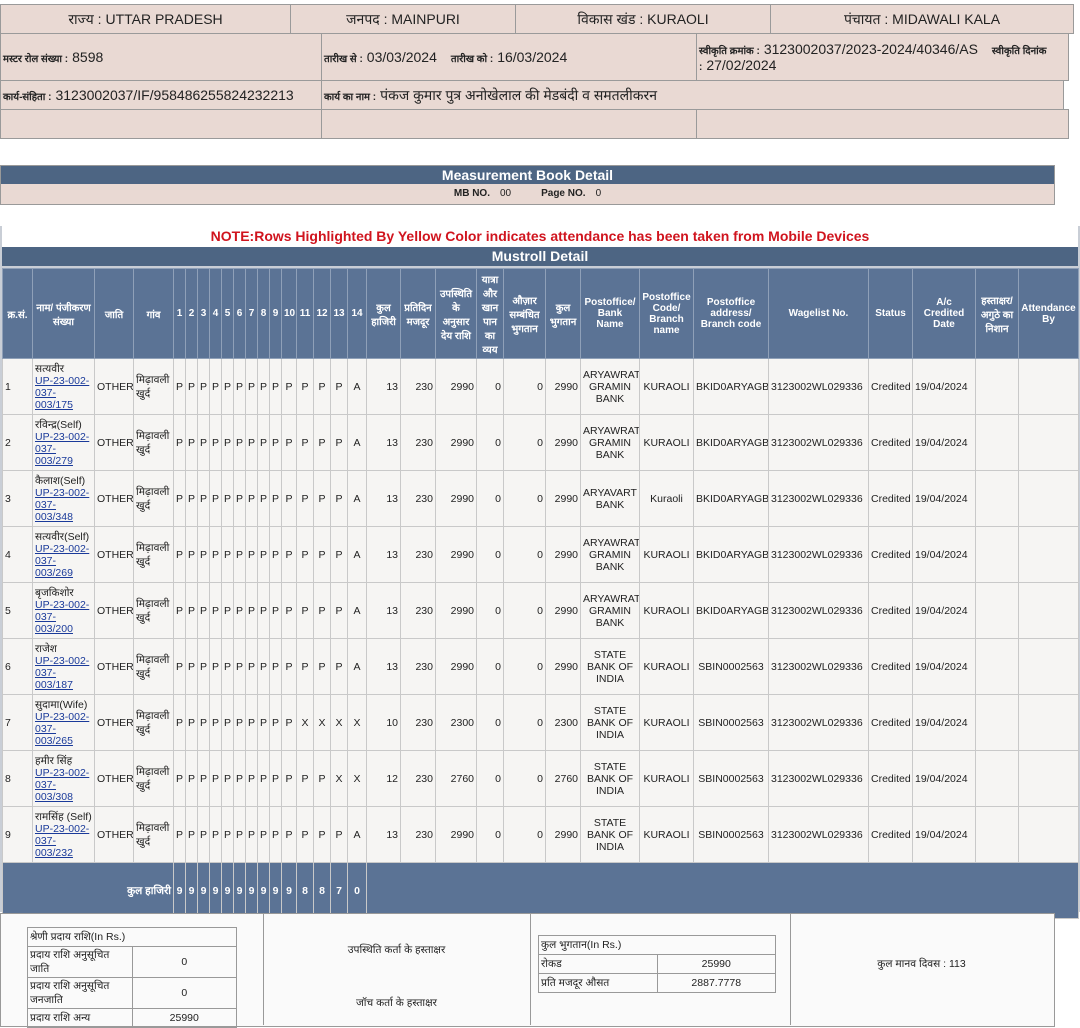 The image size is (1080, 1028). Describe the element at coordinates (145, 19) in the screenshot. I see `header-cell: राज्य : UTTAR PRADESH` at that location.